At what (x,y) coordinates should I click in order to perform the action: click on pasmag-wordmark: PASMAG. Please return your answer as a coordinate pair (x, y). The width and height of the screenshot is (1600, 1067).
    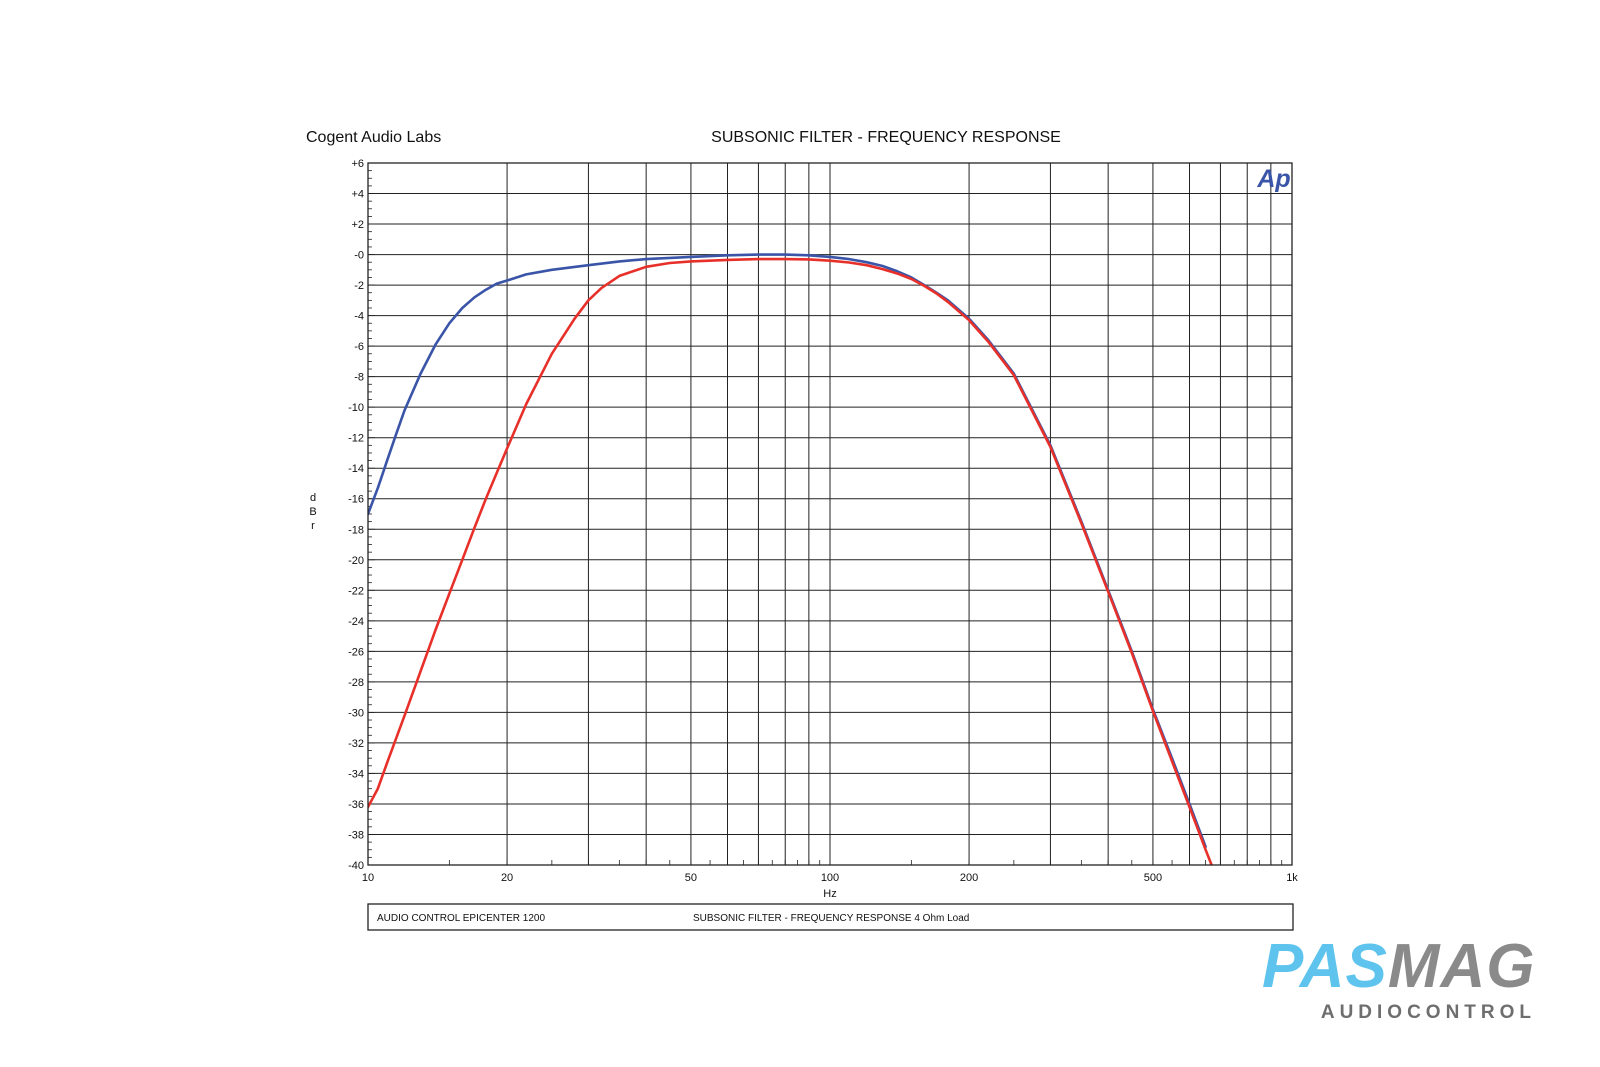
    Looking at the image, I should click on (1412, 967).